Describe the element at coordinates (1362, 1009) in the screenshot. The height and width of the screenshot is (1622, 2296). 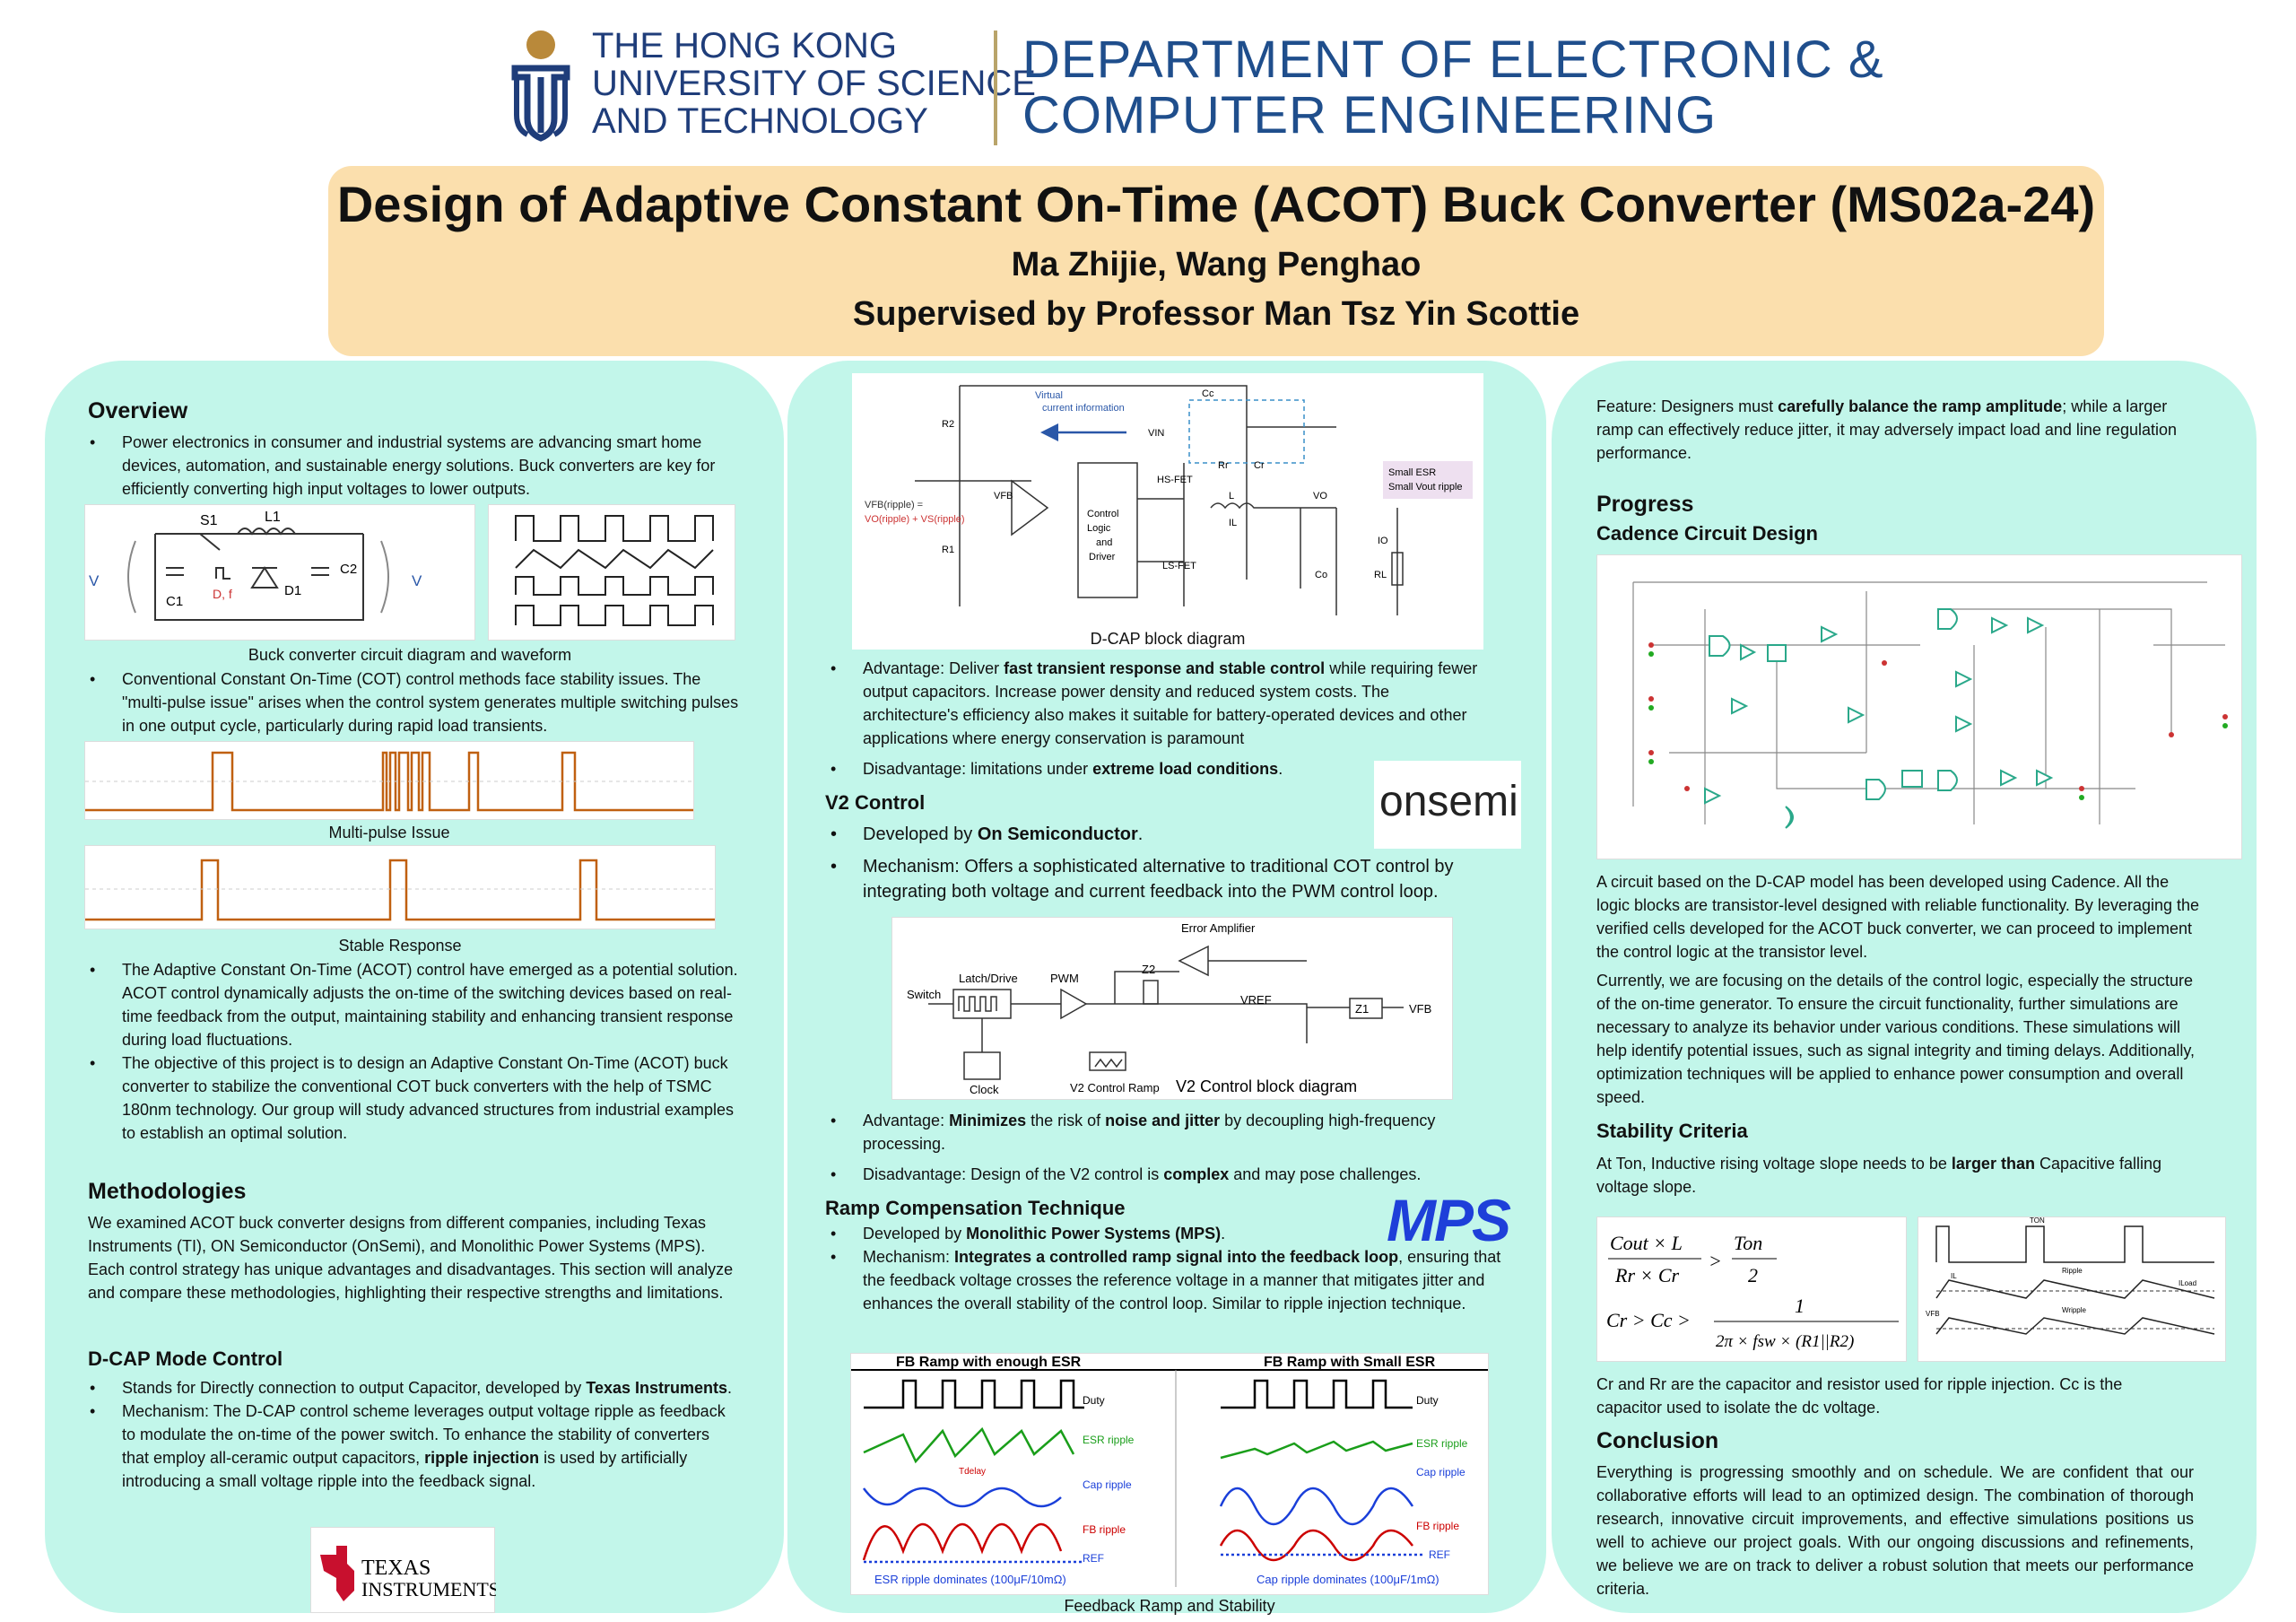
I see `svg-text: Z1` at that location.